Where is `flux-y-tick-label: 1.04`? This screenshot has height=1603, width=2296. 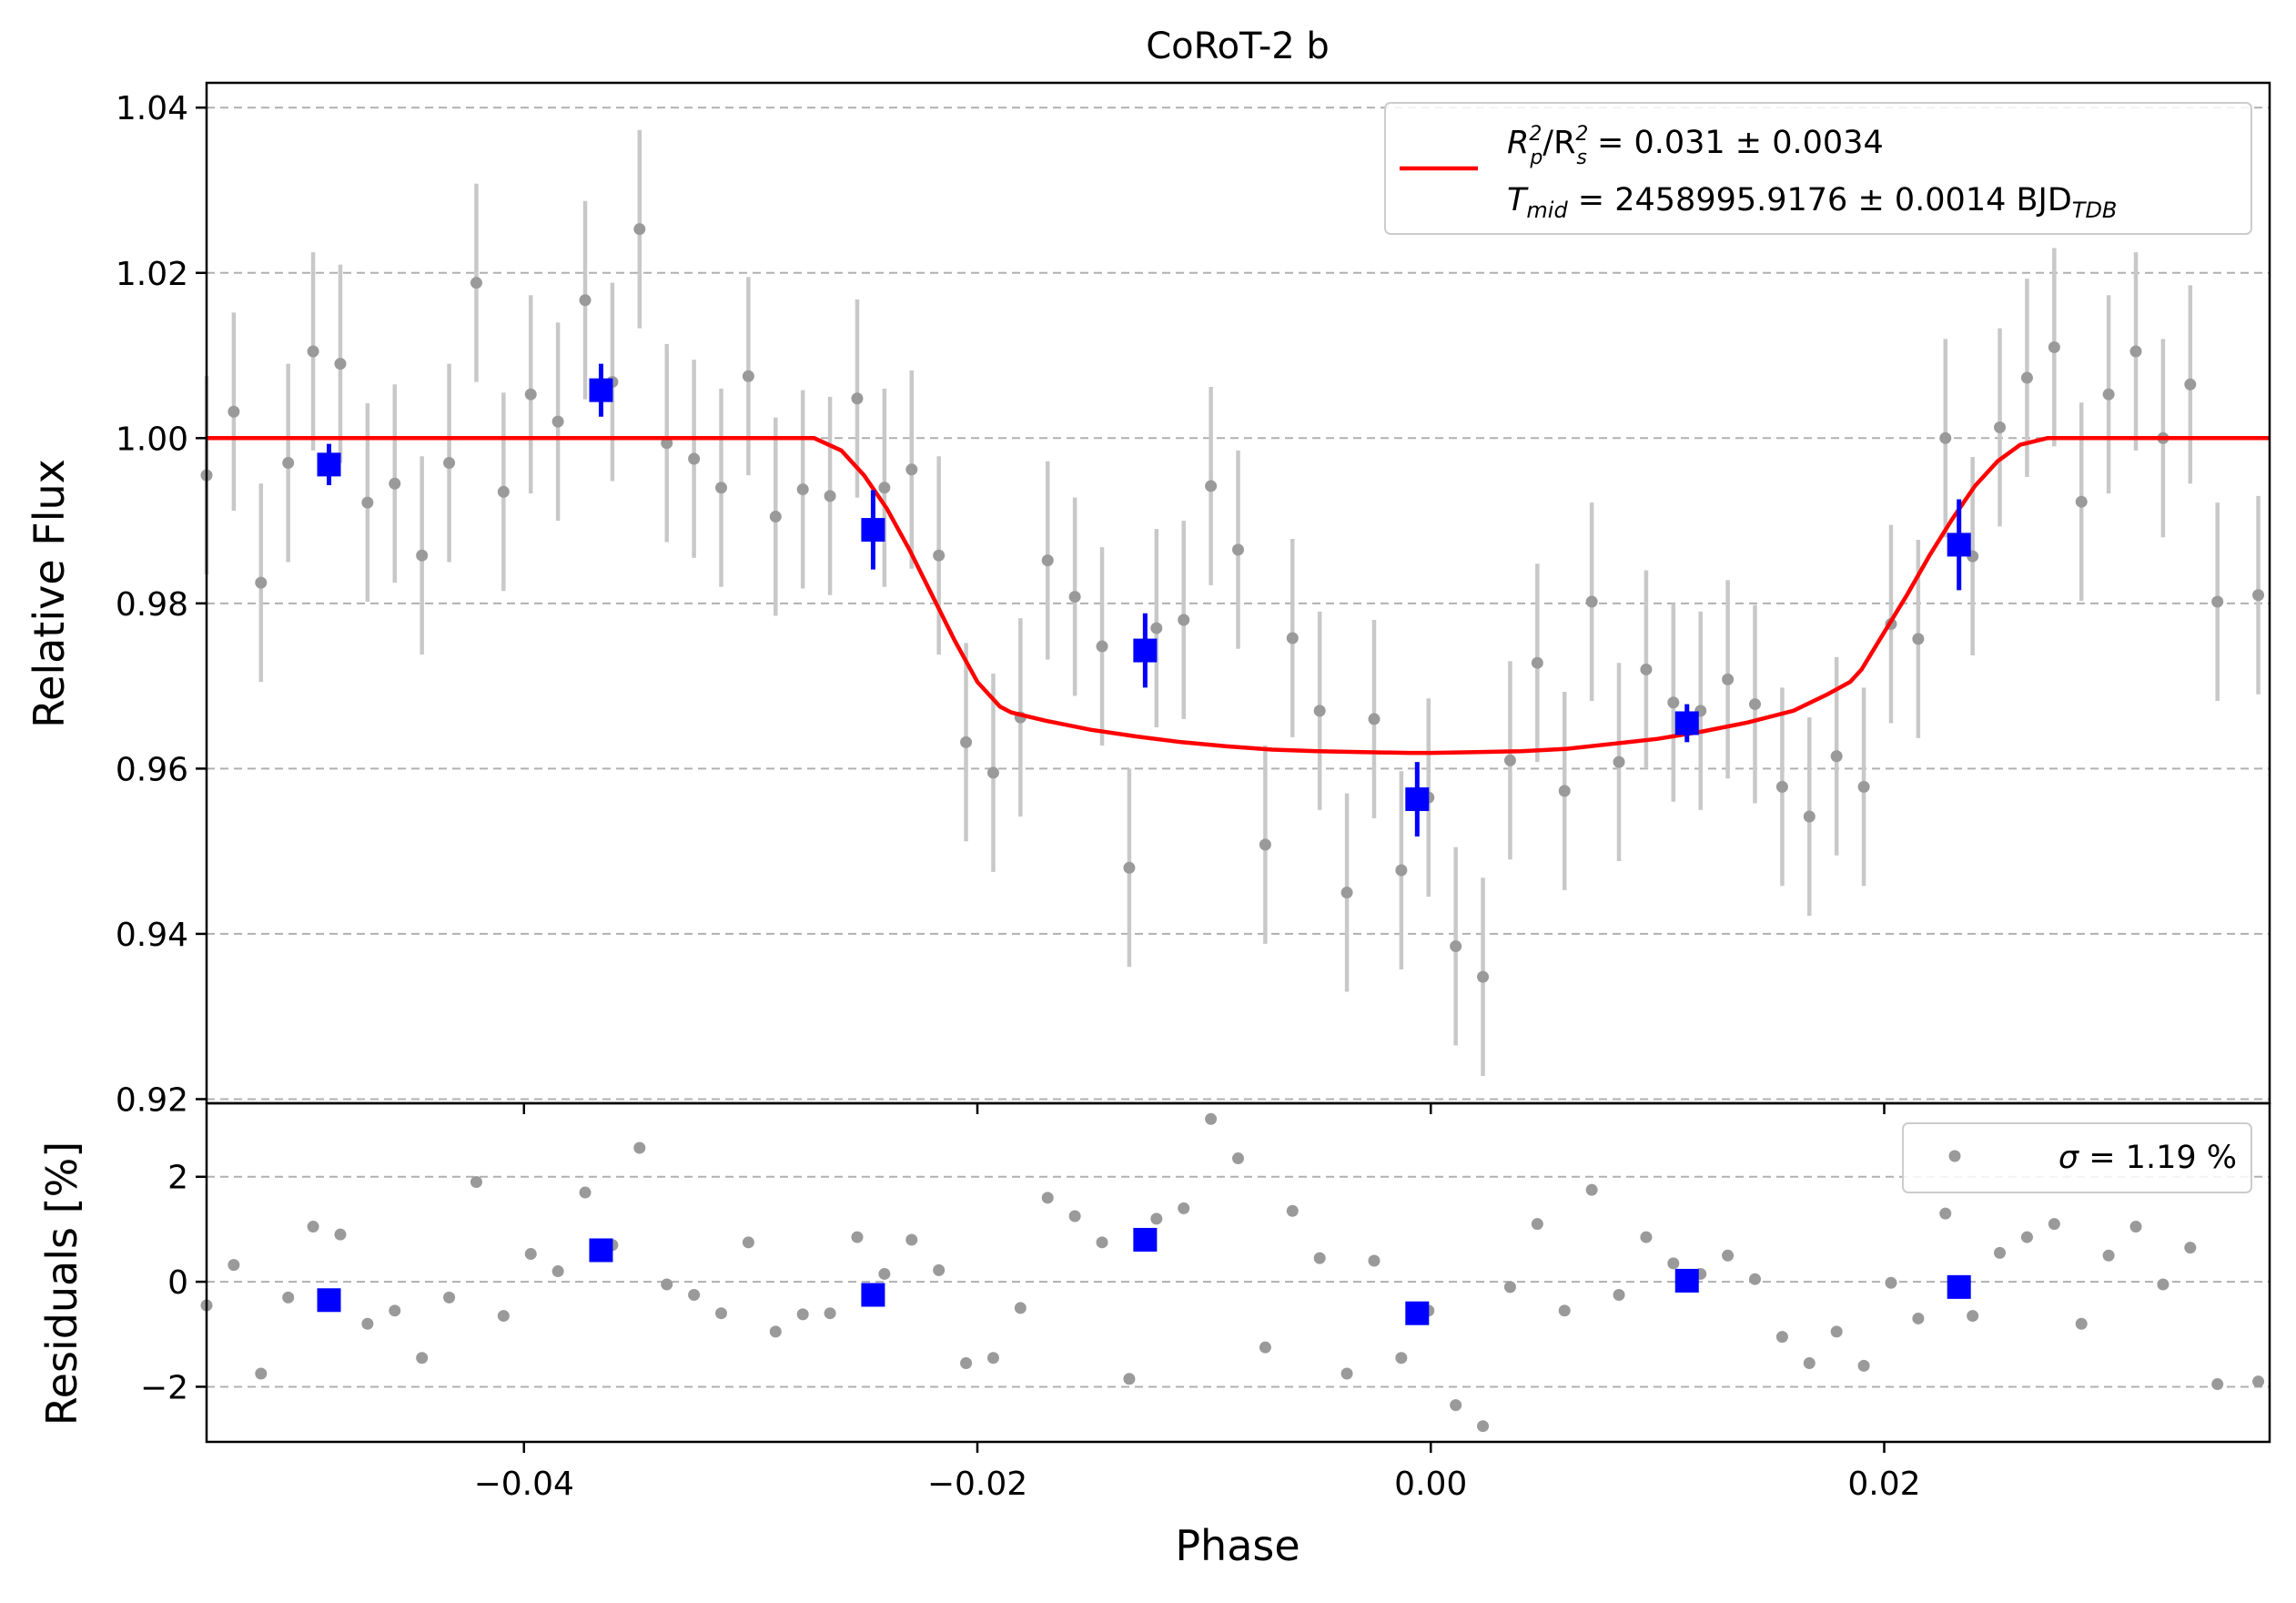 flux-y-tick-label: 1.04 is located at coordinates (152, 108).